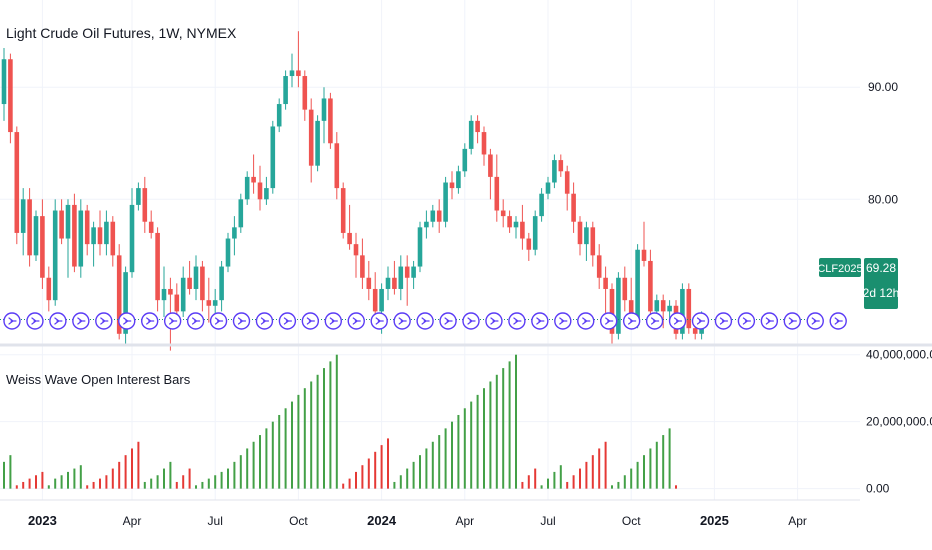 This screenshot has width=932, height=550. What do you see at coordinates (132, 521) in the screenshot?
I see `time-tick-label: Apr` at bounding box center [132, 521].